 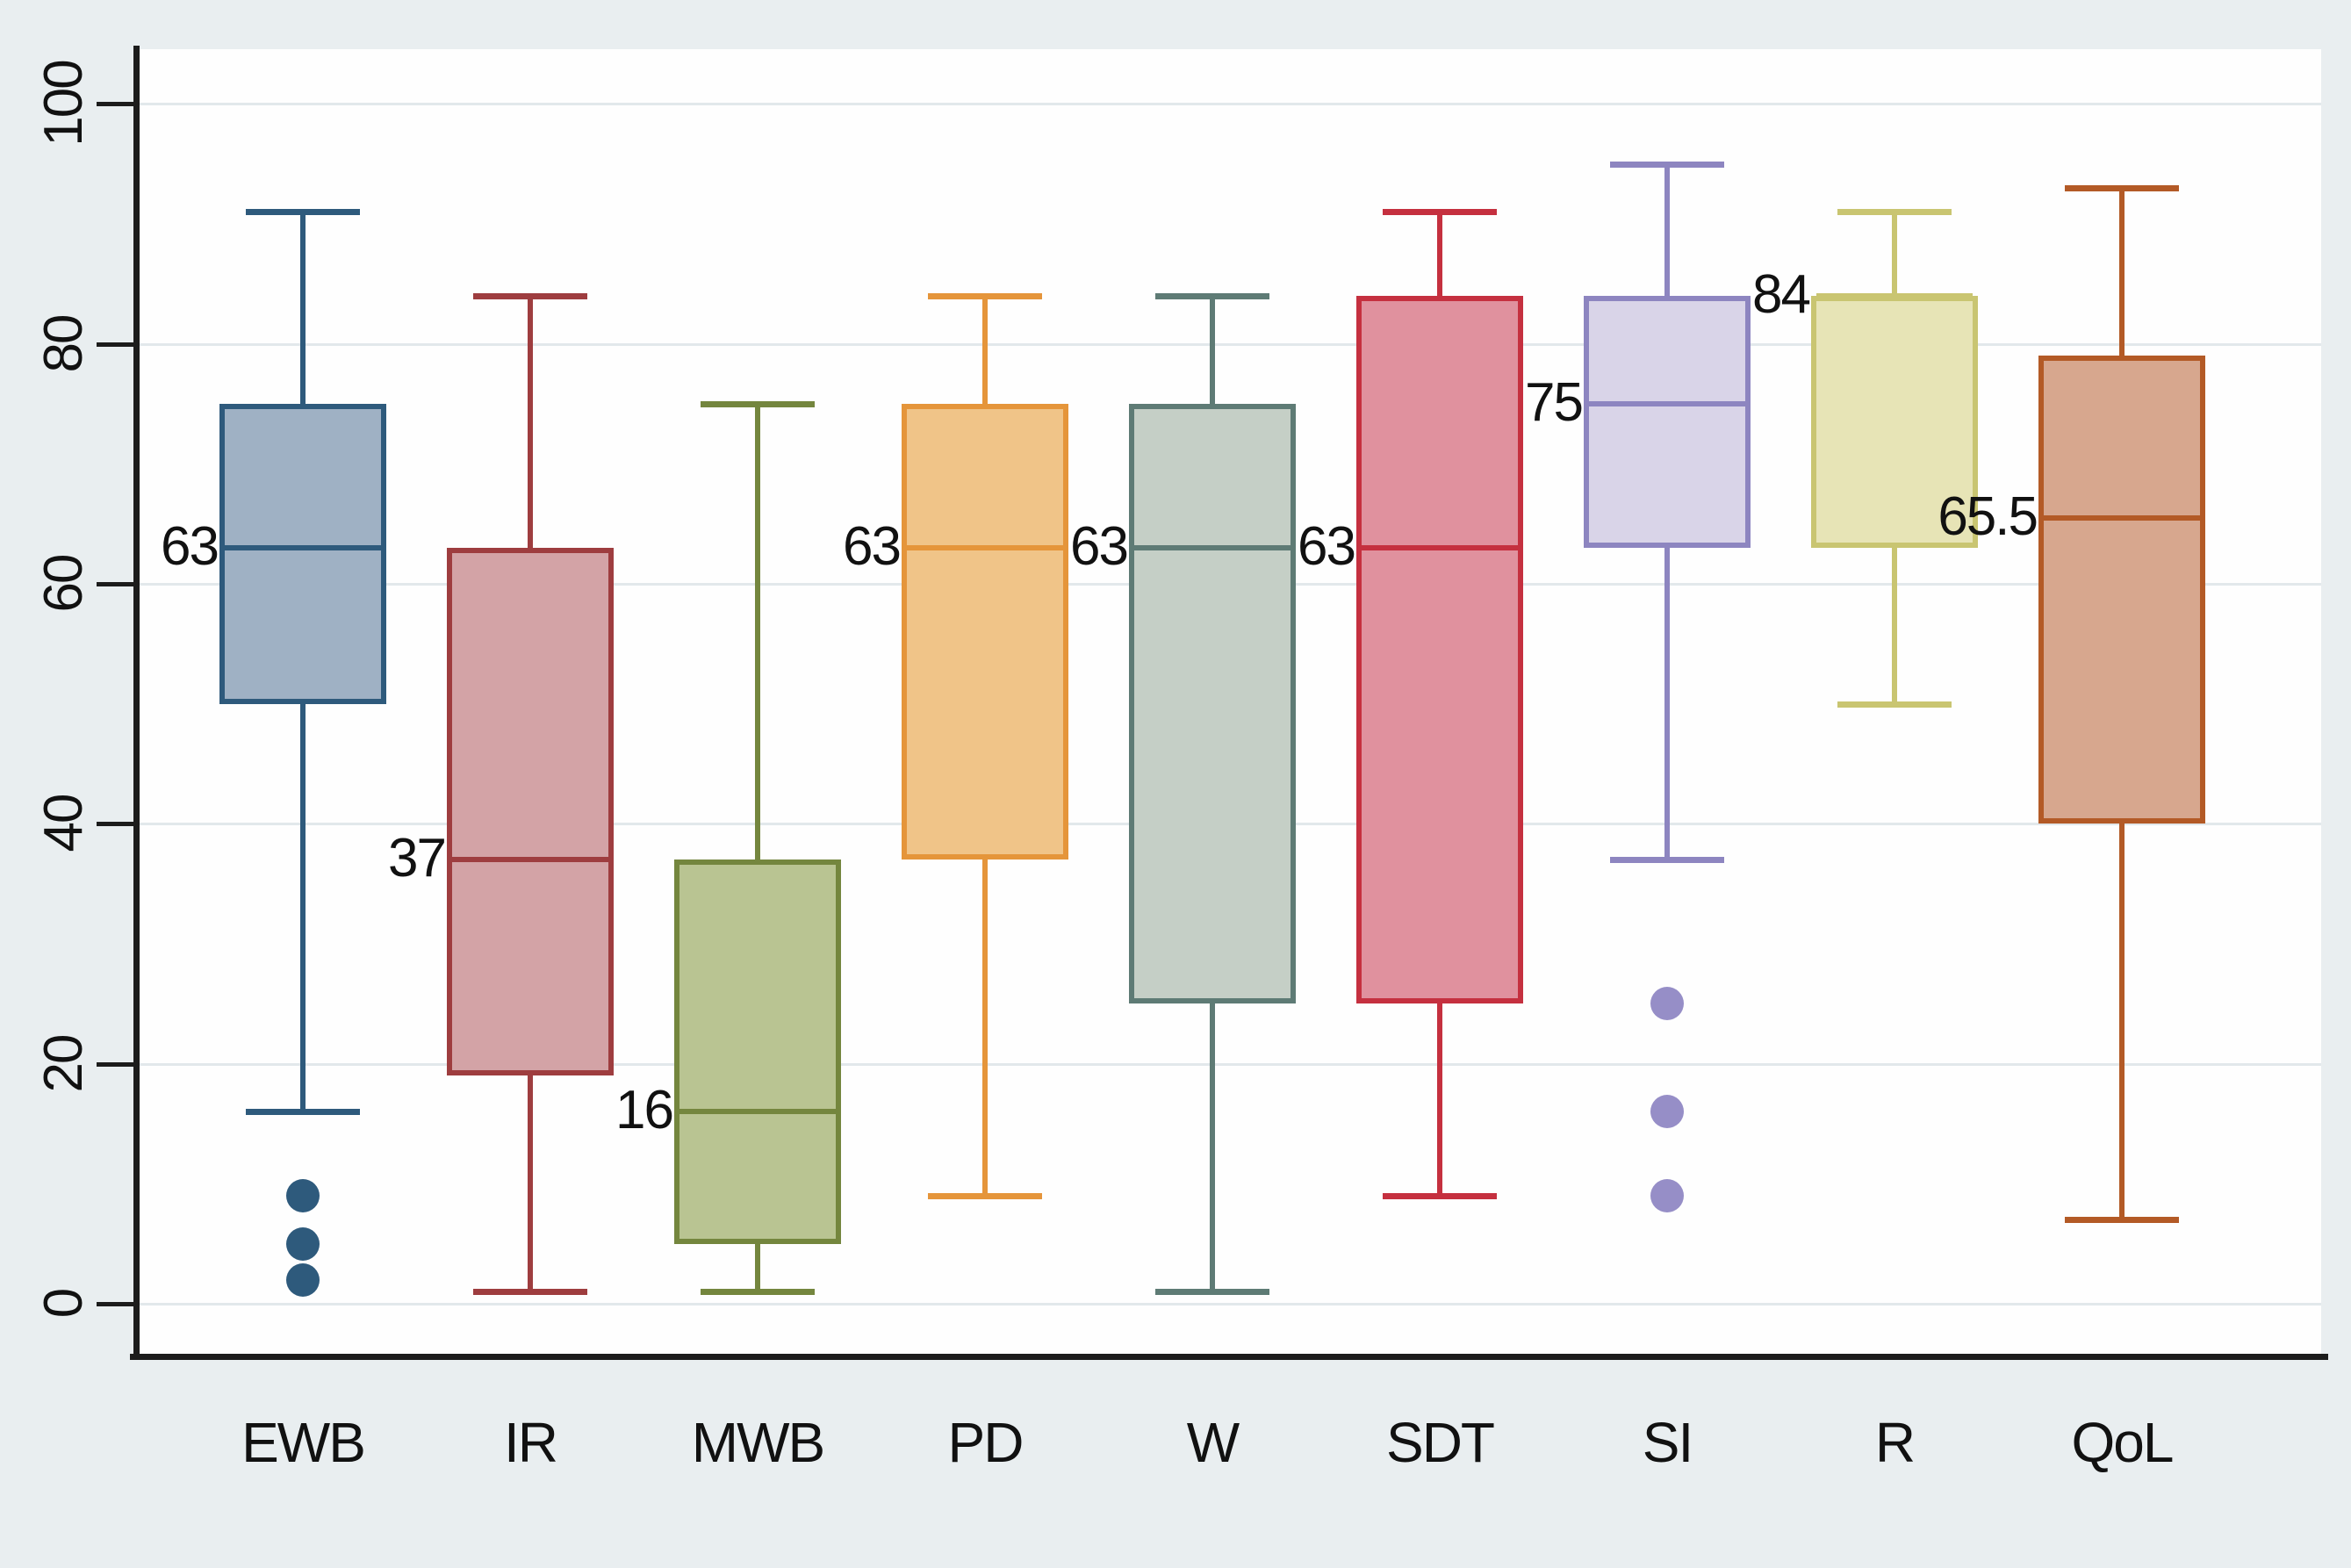 What do you see at coordinates (758, 1442) in the screenshot?
I see `category-label-MWB: MWB` at bounding box center [758, 1442].